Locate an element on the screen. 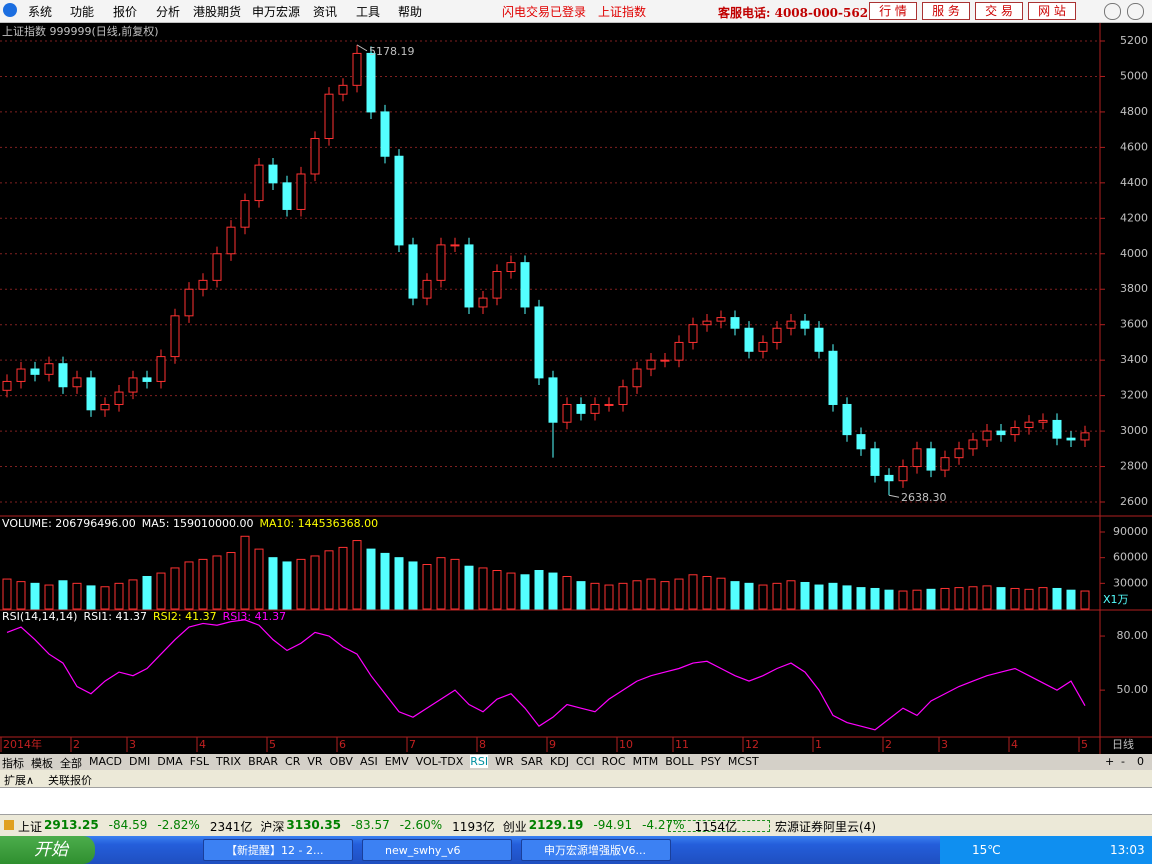 The width and height of the screenshot is (1152, 864). index-quote: 2913.25 is located at coordinates (71, 825).